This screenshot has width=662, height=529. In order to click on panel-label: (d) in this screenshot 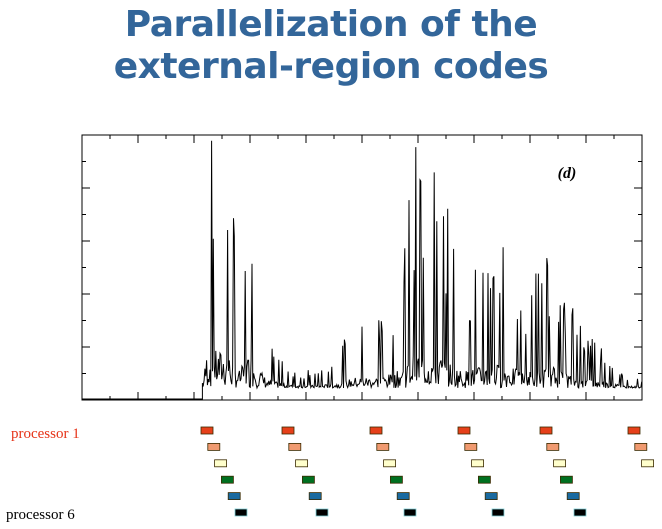, I will do `click(567, 173)`.